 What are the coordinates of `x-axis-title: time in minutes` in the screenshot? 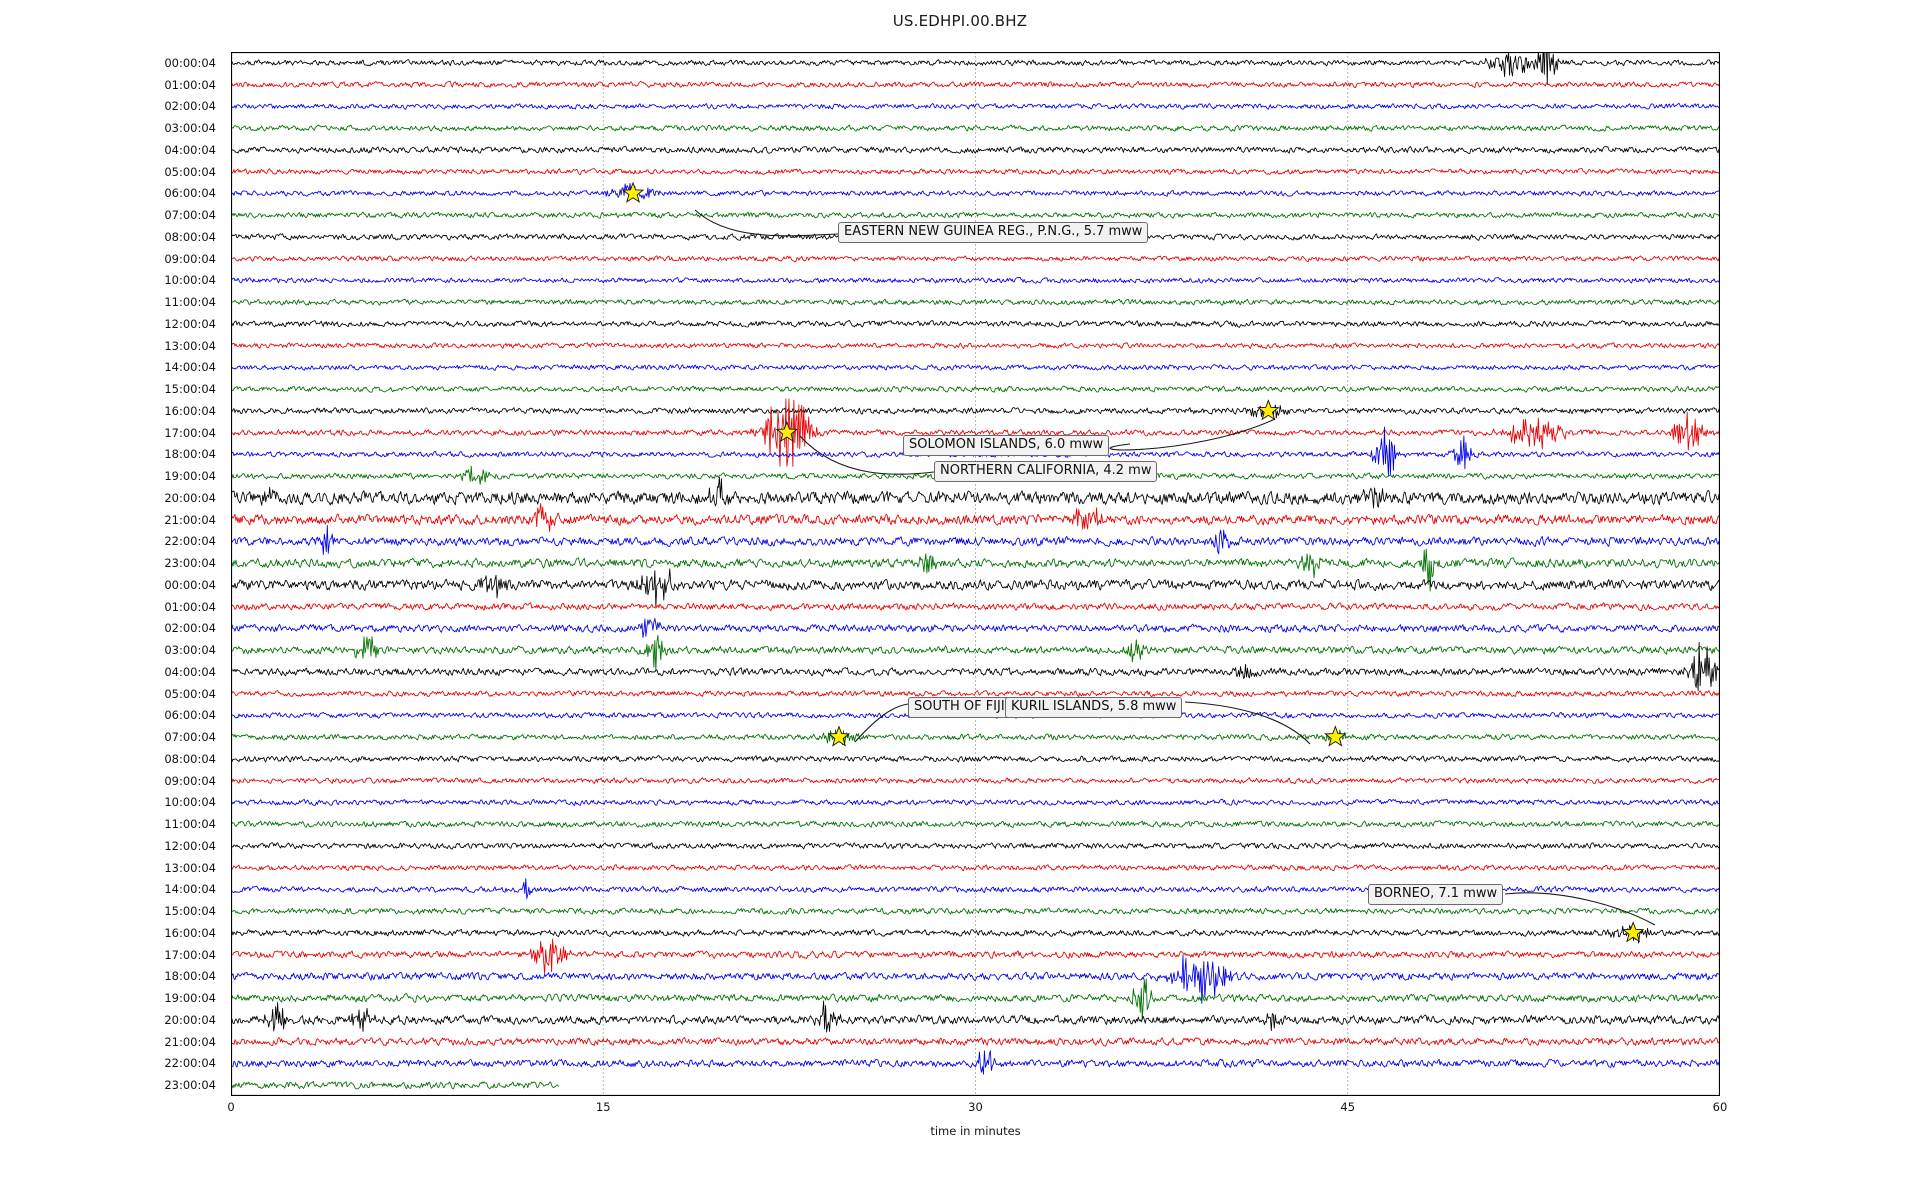 It's located at (975, 1131).